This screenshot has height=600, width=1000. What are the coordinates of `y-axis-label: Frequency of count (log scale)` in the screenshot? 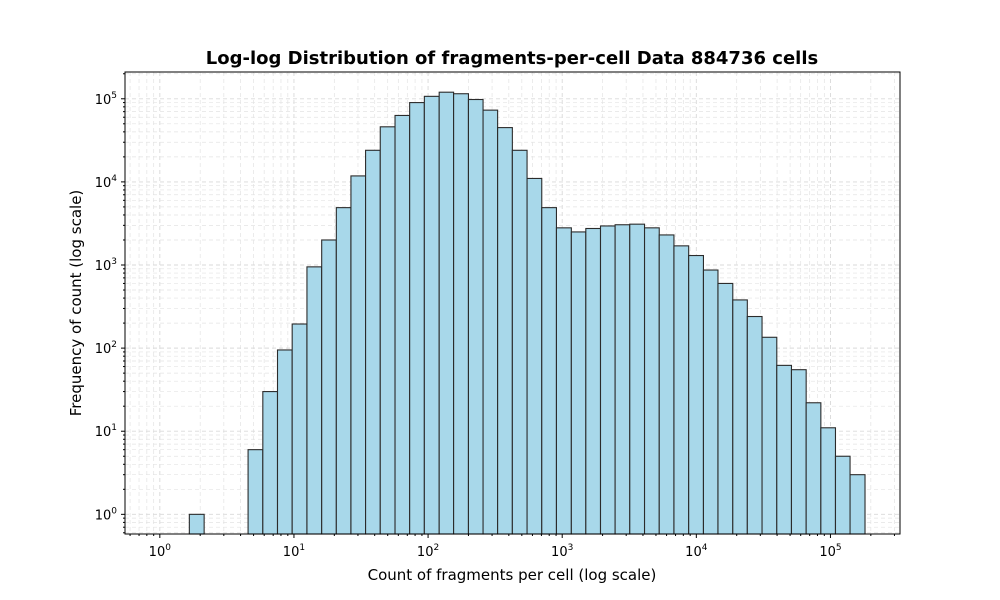 It's located at (76, 303).